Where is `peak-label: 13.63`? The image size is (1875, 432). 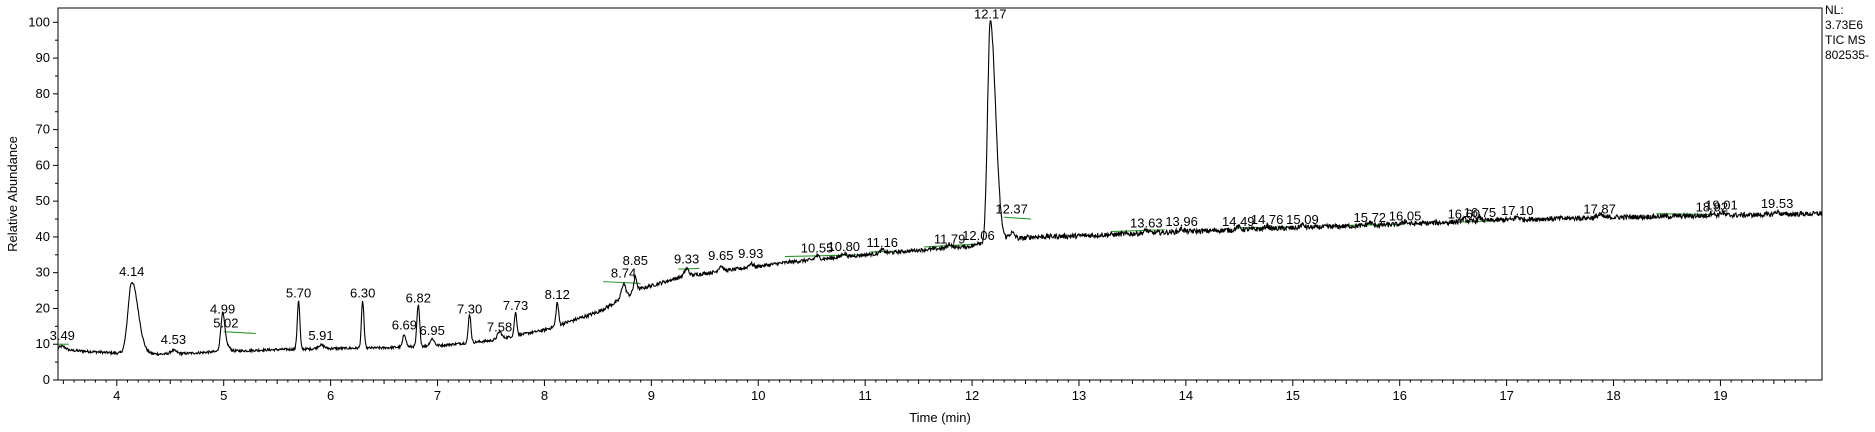 peak-label: 13.63 is located at coordinates (1146, 223).